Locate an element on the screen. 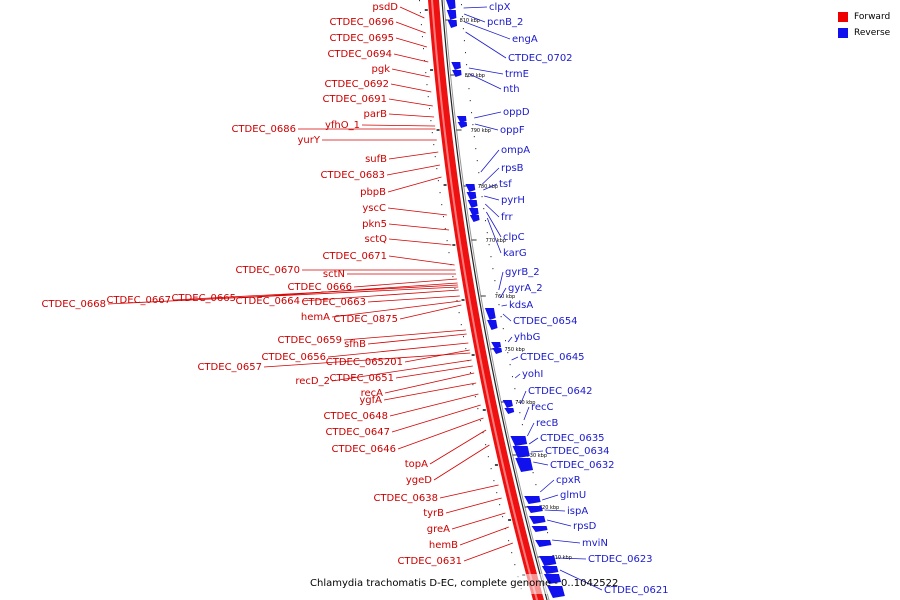 The height and width of the screenshot is (600, 900). forward-gene-label: tyrB is located at coordinates (433, 513).